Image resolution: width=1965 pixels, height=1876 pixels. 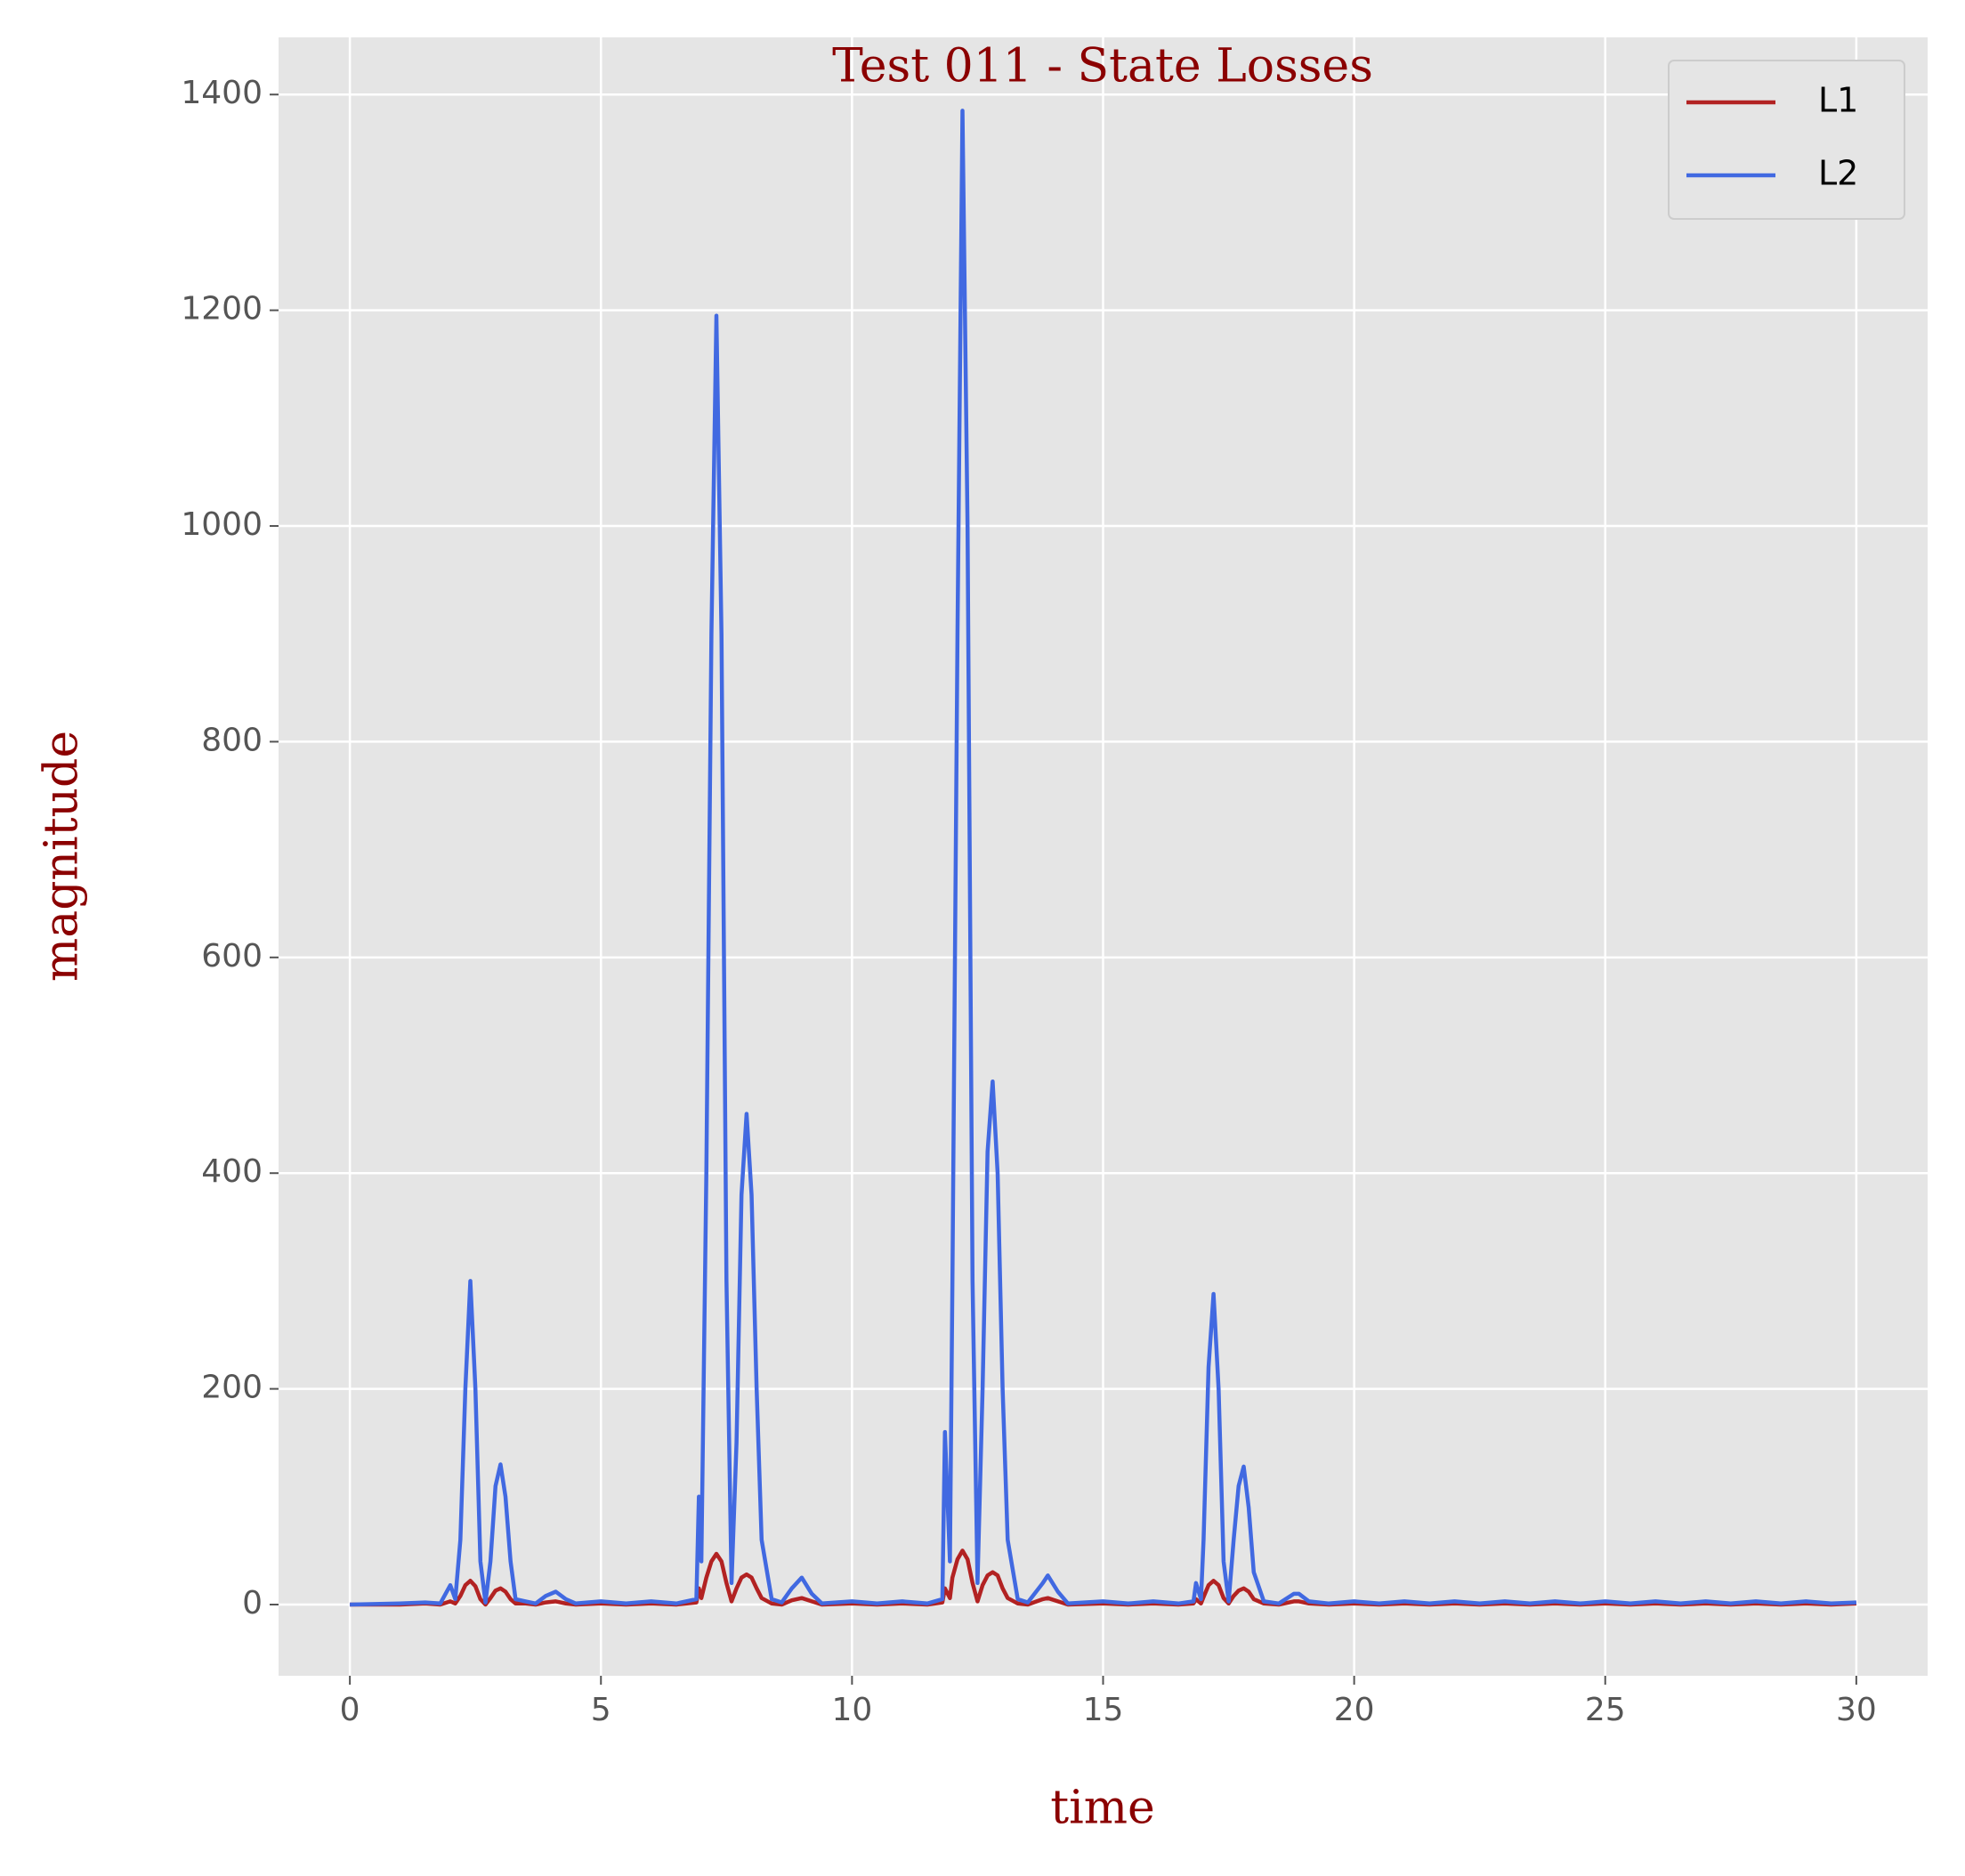 I want to click on x-tick-label: 25, so click(x=1606, y=1710).